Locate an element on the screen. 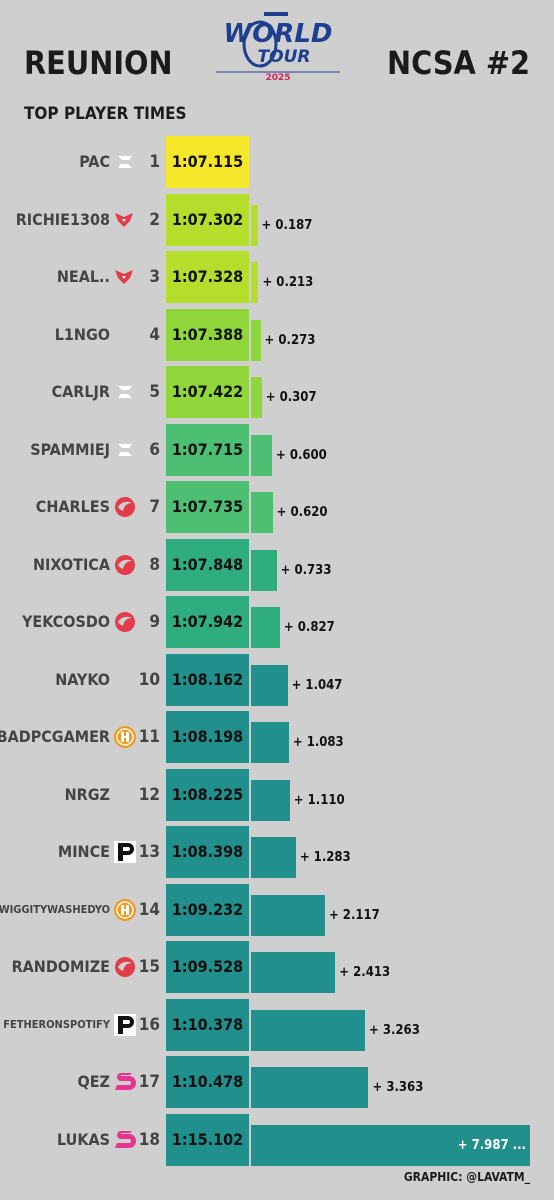 The width and height of the screenshot is (554, 1200). gap-label: + 1.047 is located at coordinates (317, 685).